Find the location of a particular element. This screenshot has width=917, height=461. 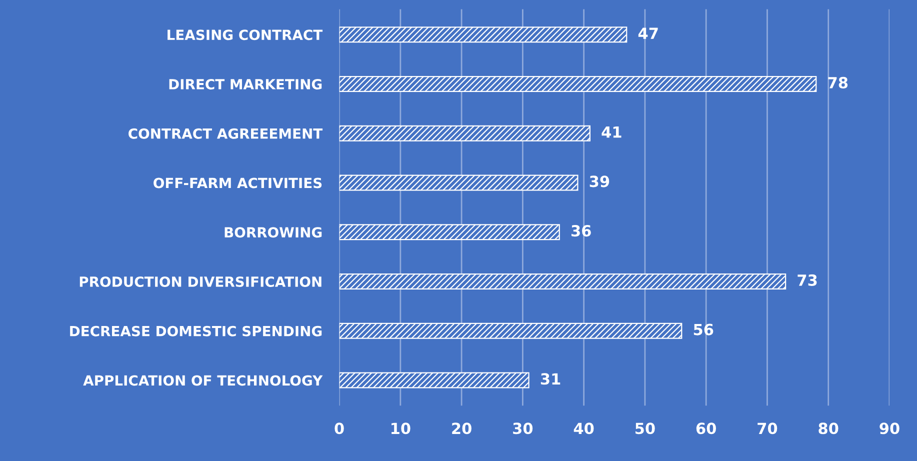

y-tick-label: OFF-FARM ACTIVITIES is located at coordinates (238, 183).